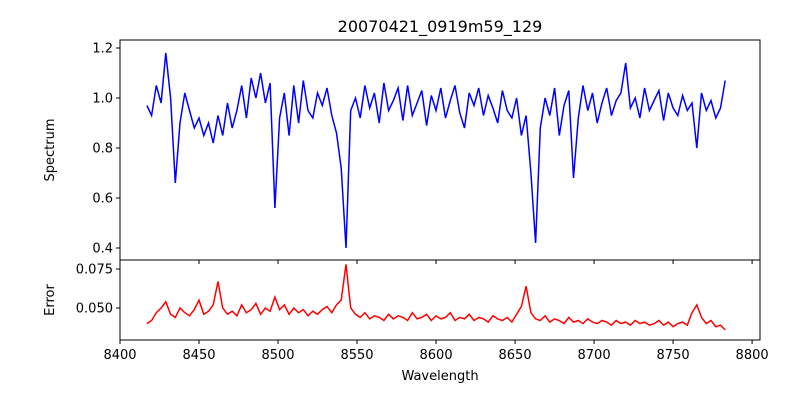  What do you see at coordinates (102, 199) in the screenshot?
I see `spectrum-ytick-label: 0.6` at bounding box center [102, 199].